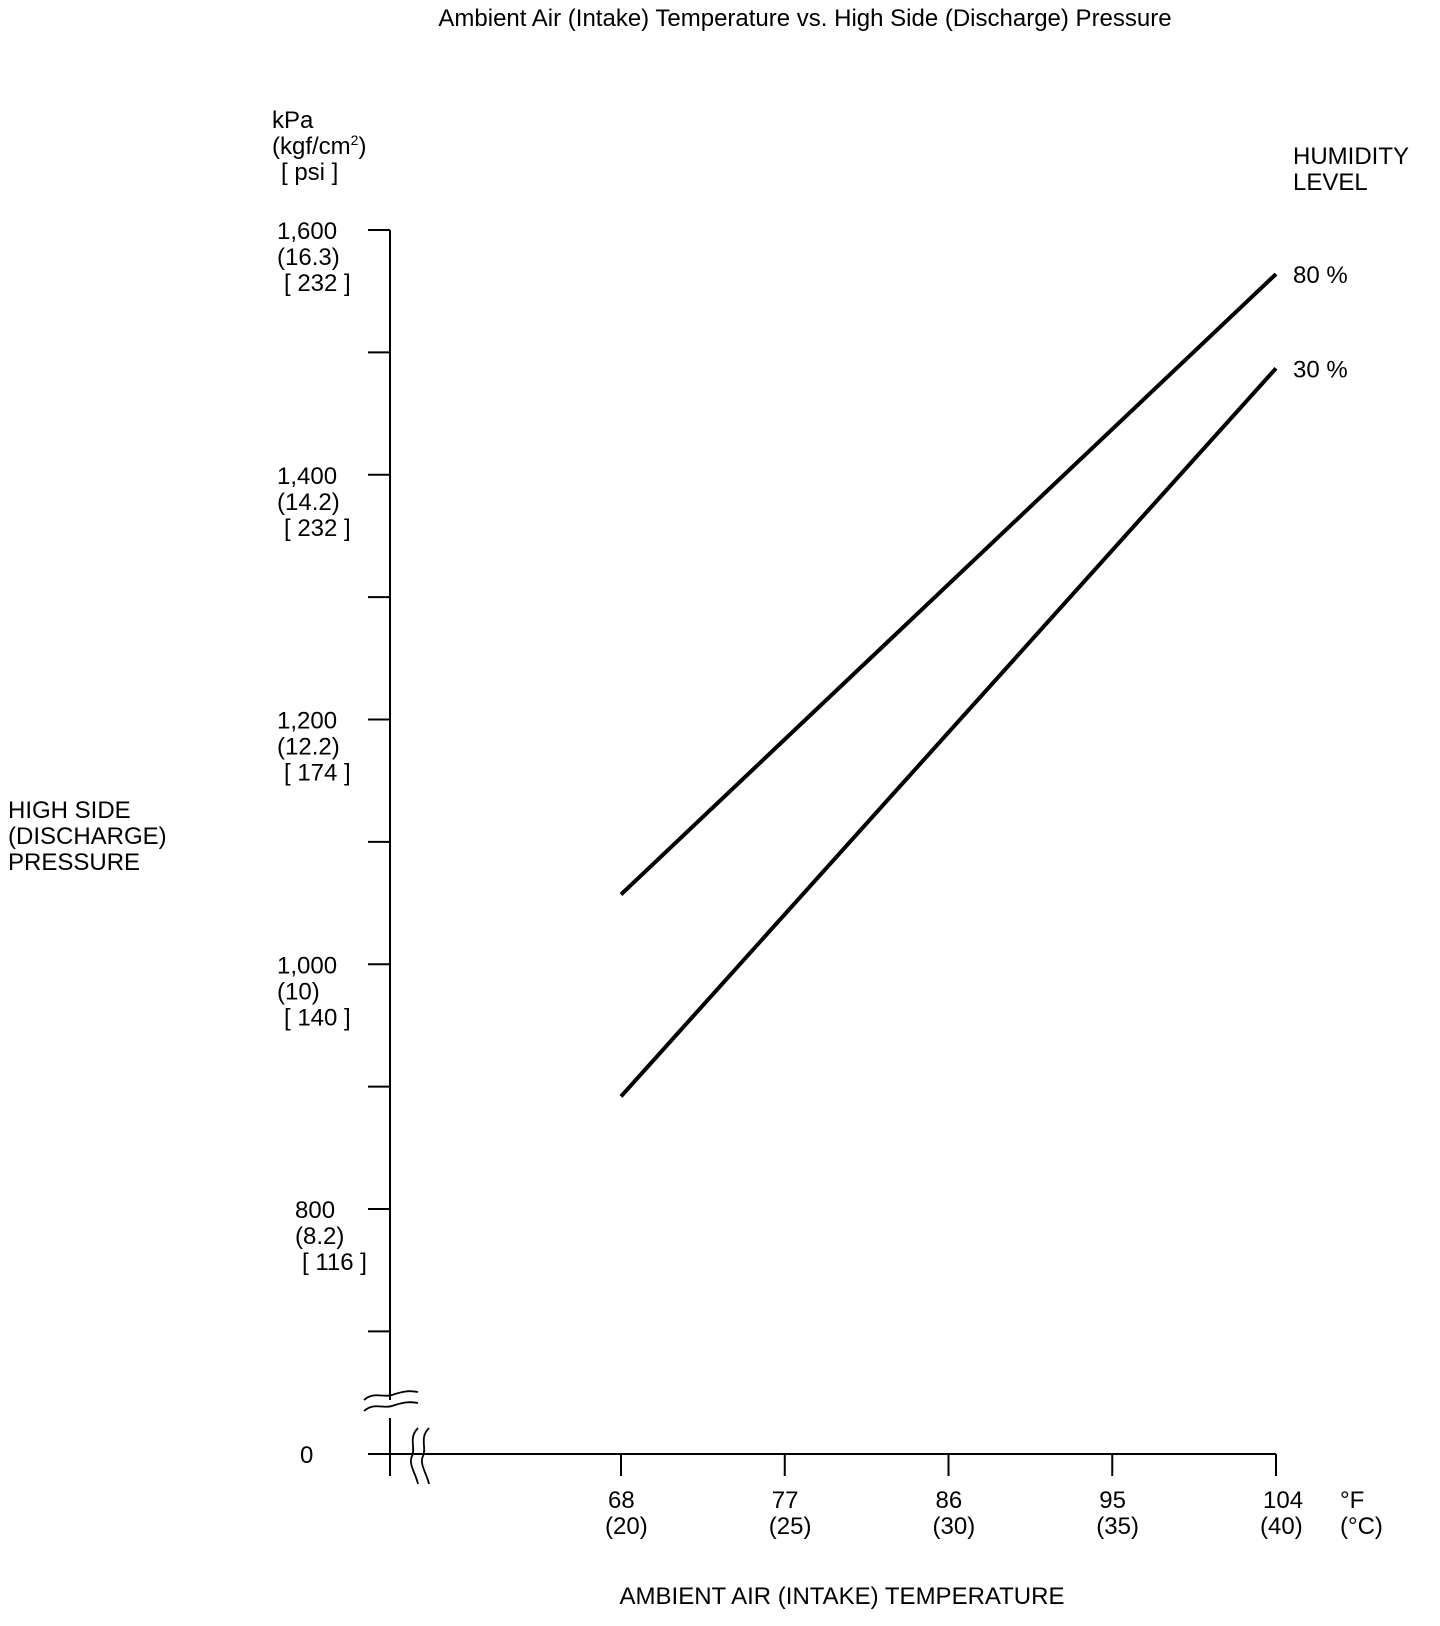  What do you see at coordinates (308, 747) in the screenshot?
I see `y-tick-label: (12.2)` at bounding box center [308, 747].